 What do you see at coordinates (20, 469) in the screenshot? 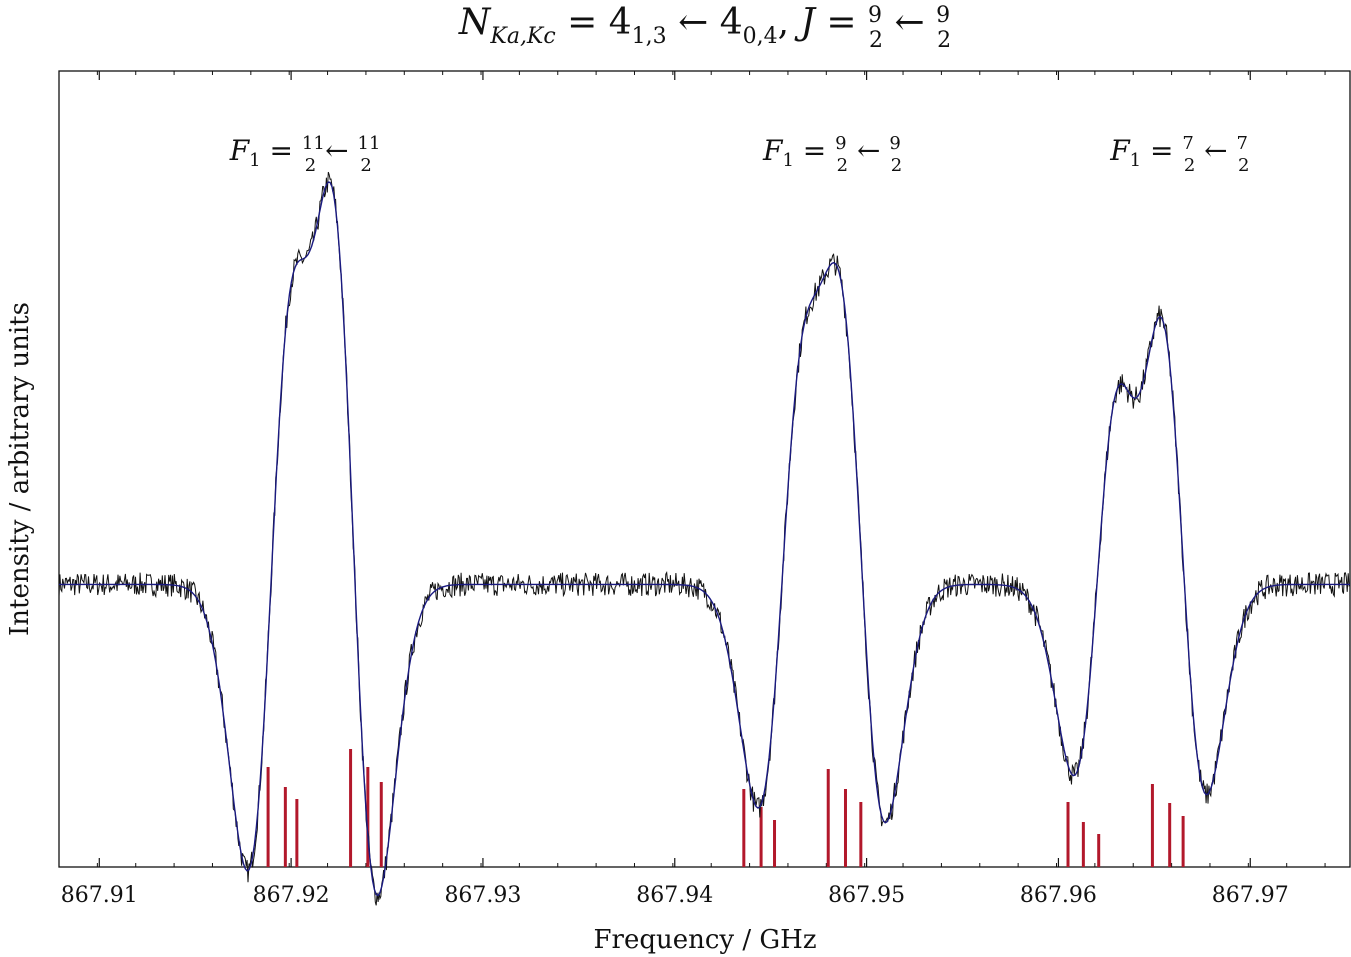
I see `y-axis-label: Intensity / arbitrary units` at bounding box center [20, 469].